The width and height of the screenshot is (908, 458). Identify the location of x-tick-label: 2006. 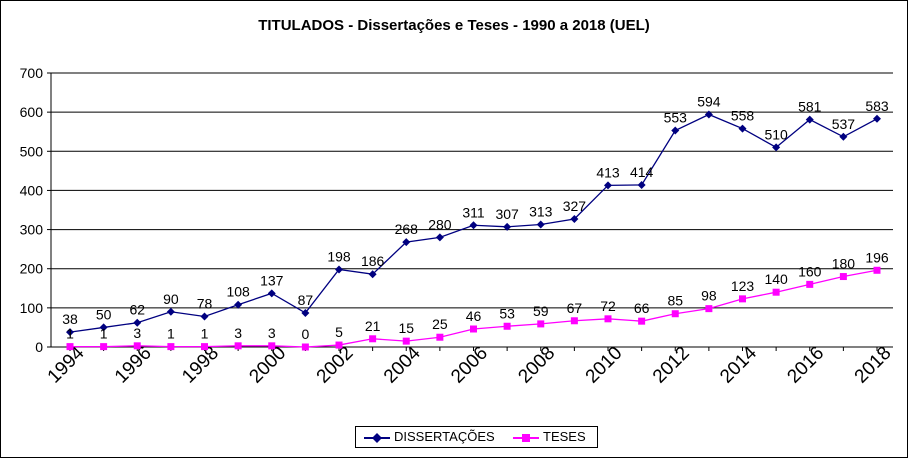
(469, 365).